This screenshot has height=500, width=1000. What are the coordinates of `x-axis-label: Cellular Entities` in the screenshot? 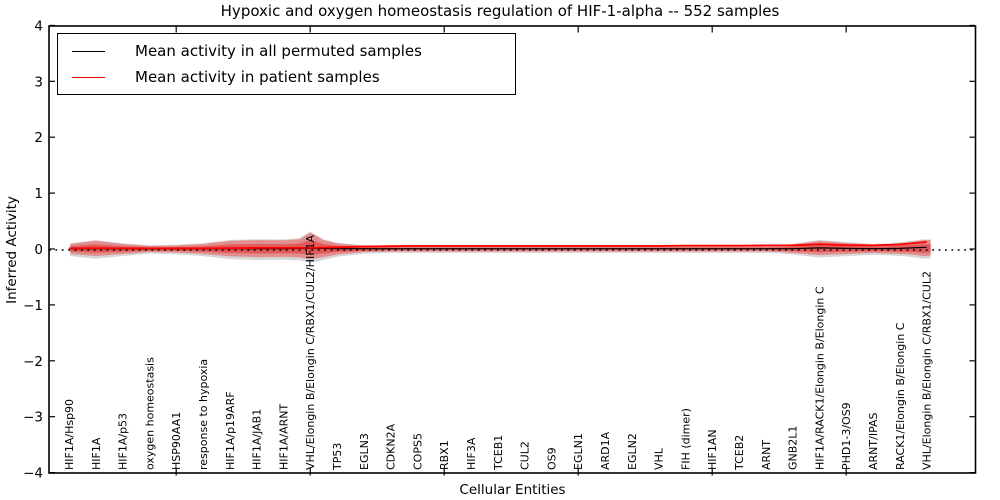 It's located at (512, 490).